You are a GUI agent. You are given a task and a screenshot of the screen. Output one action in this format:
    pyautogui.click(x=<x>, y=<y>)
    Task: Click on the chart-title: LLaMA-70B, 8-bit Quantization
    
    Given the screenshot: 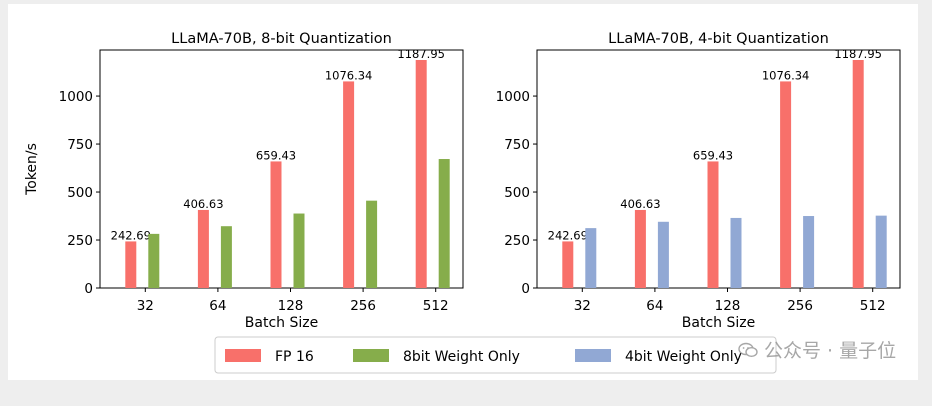 What is the action you would take?
    pyautogui.click(x=281, y=39)
    